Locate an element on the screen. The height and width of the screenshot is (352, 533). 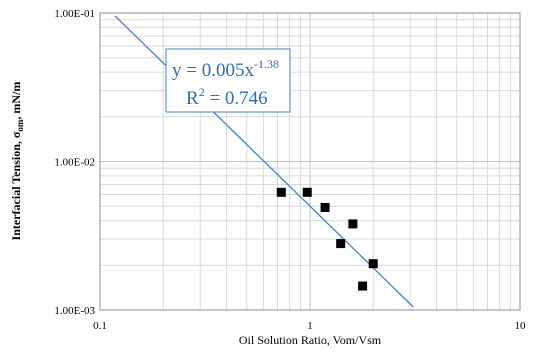
y-tick-label: 1.00E-02 is located at coordinates (74, 163).